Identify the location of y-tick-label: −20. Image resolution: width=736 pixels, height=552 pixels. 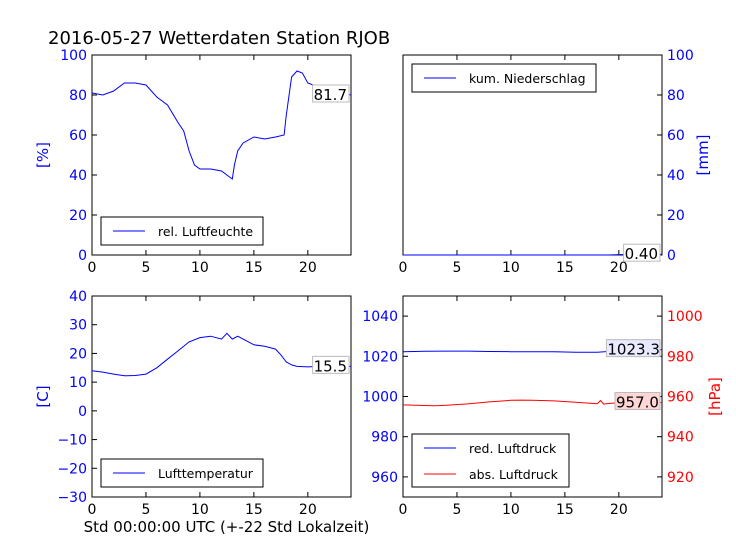
(72, 469).